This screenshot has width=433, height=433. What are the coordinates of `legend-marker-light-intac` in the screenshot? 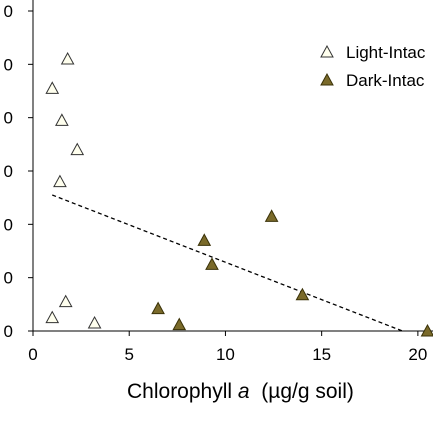 It's located at (327, 51).